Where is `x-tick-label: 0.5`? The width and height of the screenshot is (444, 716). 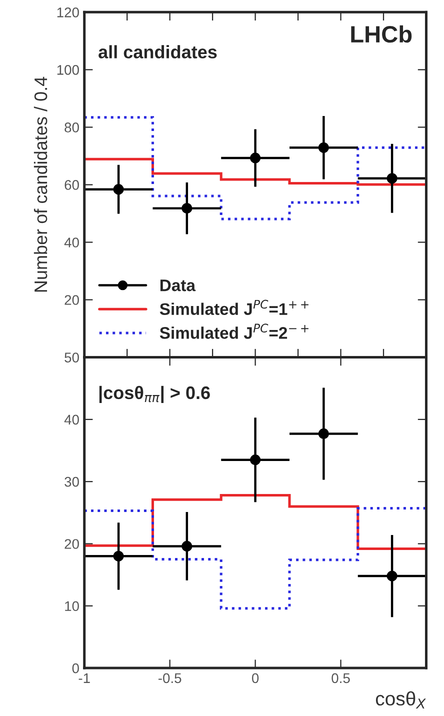
x-tick-label: 0.5 is located at coordinates (341, 678).